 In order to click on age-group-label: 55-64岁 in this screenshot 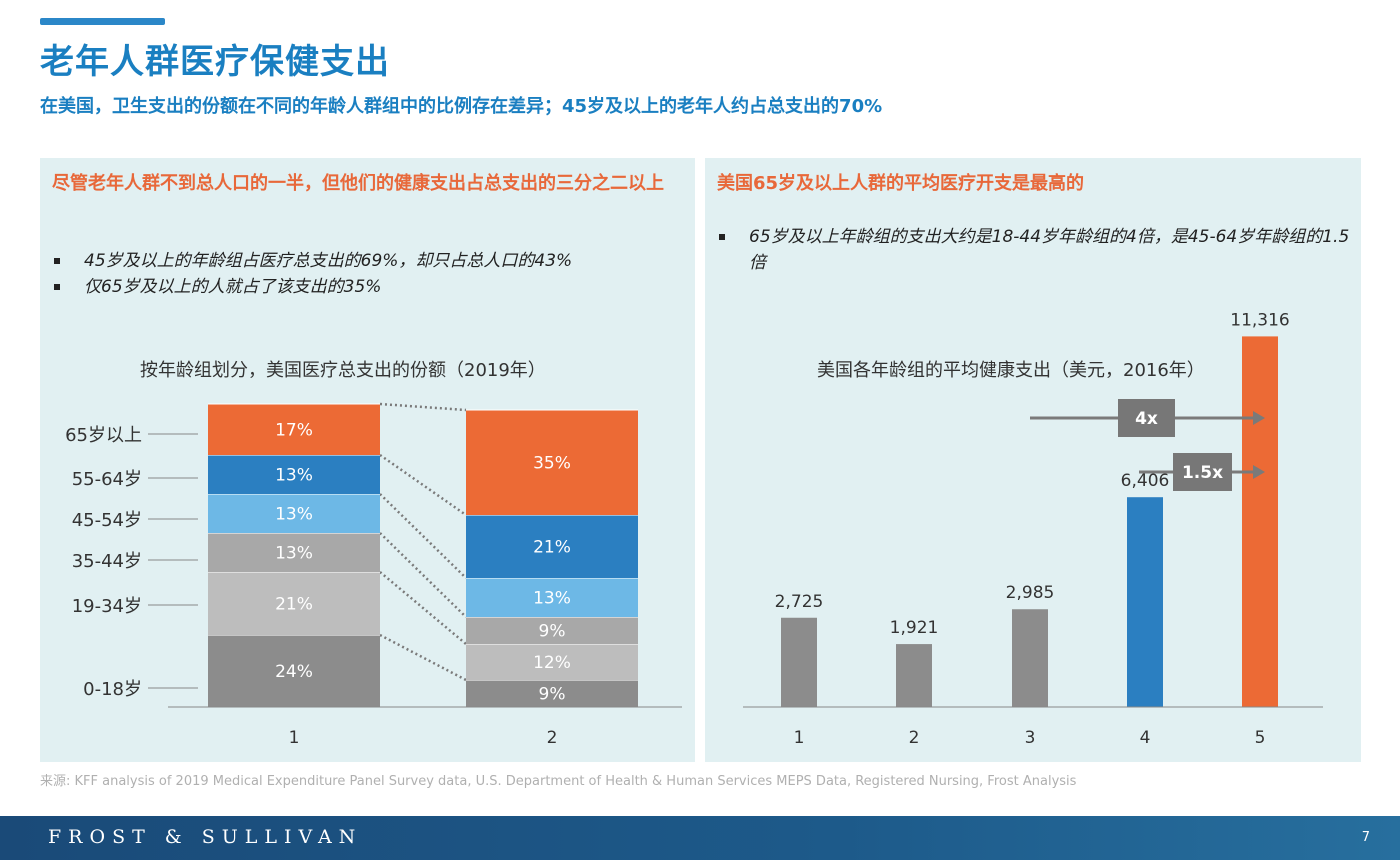, I will do `click(107, 479)`.